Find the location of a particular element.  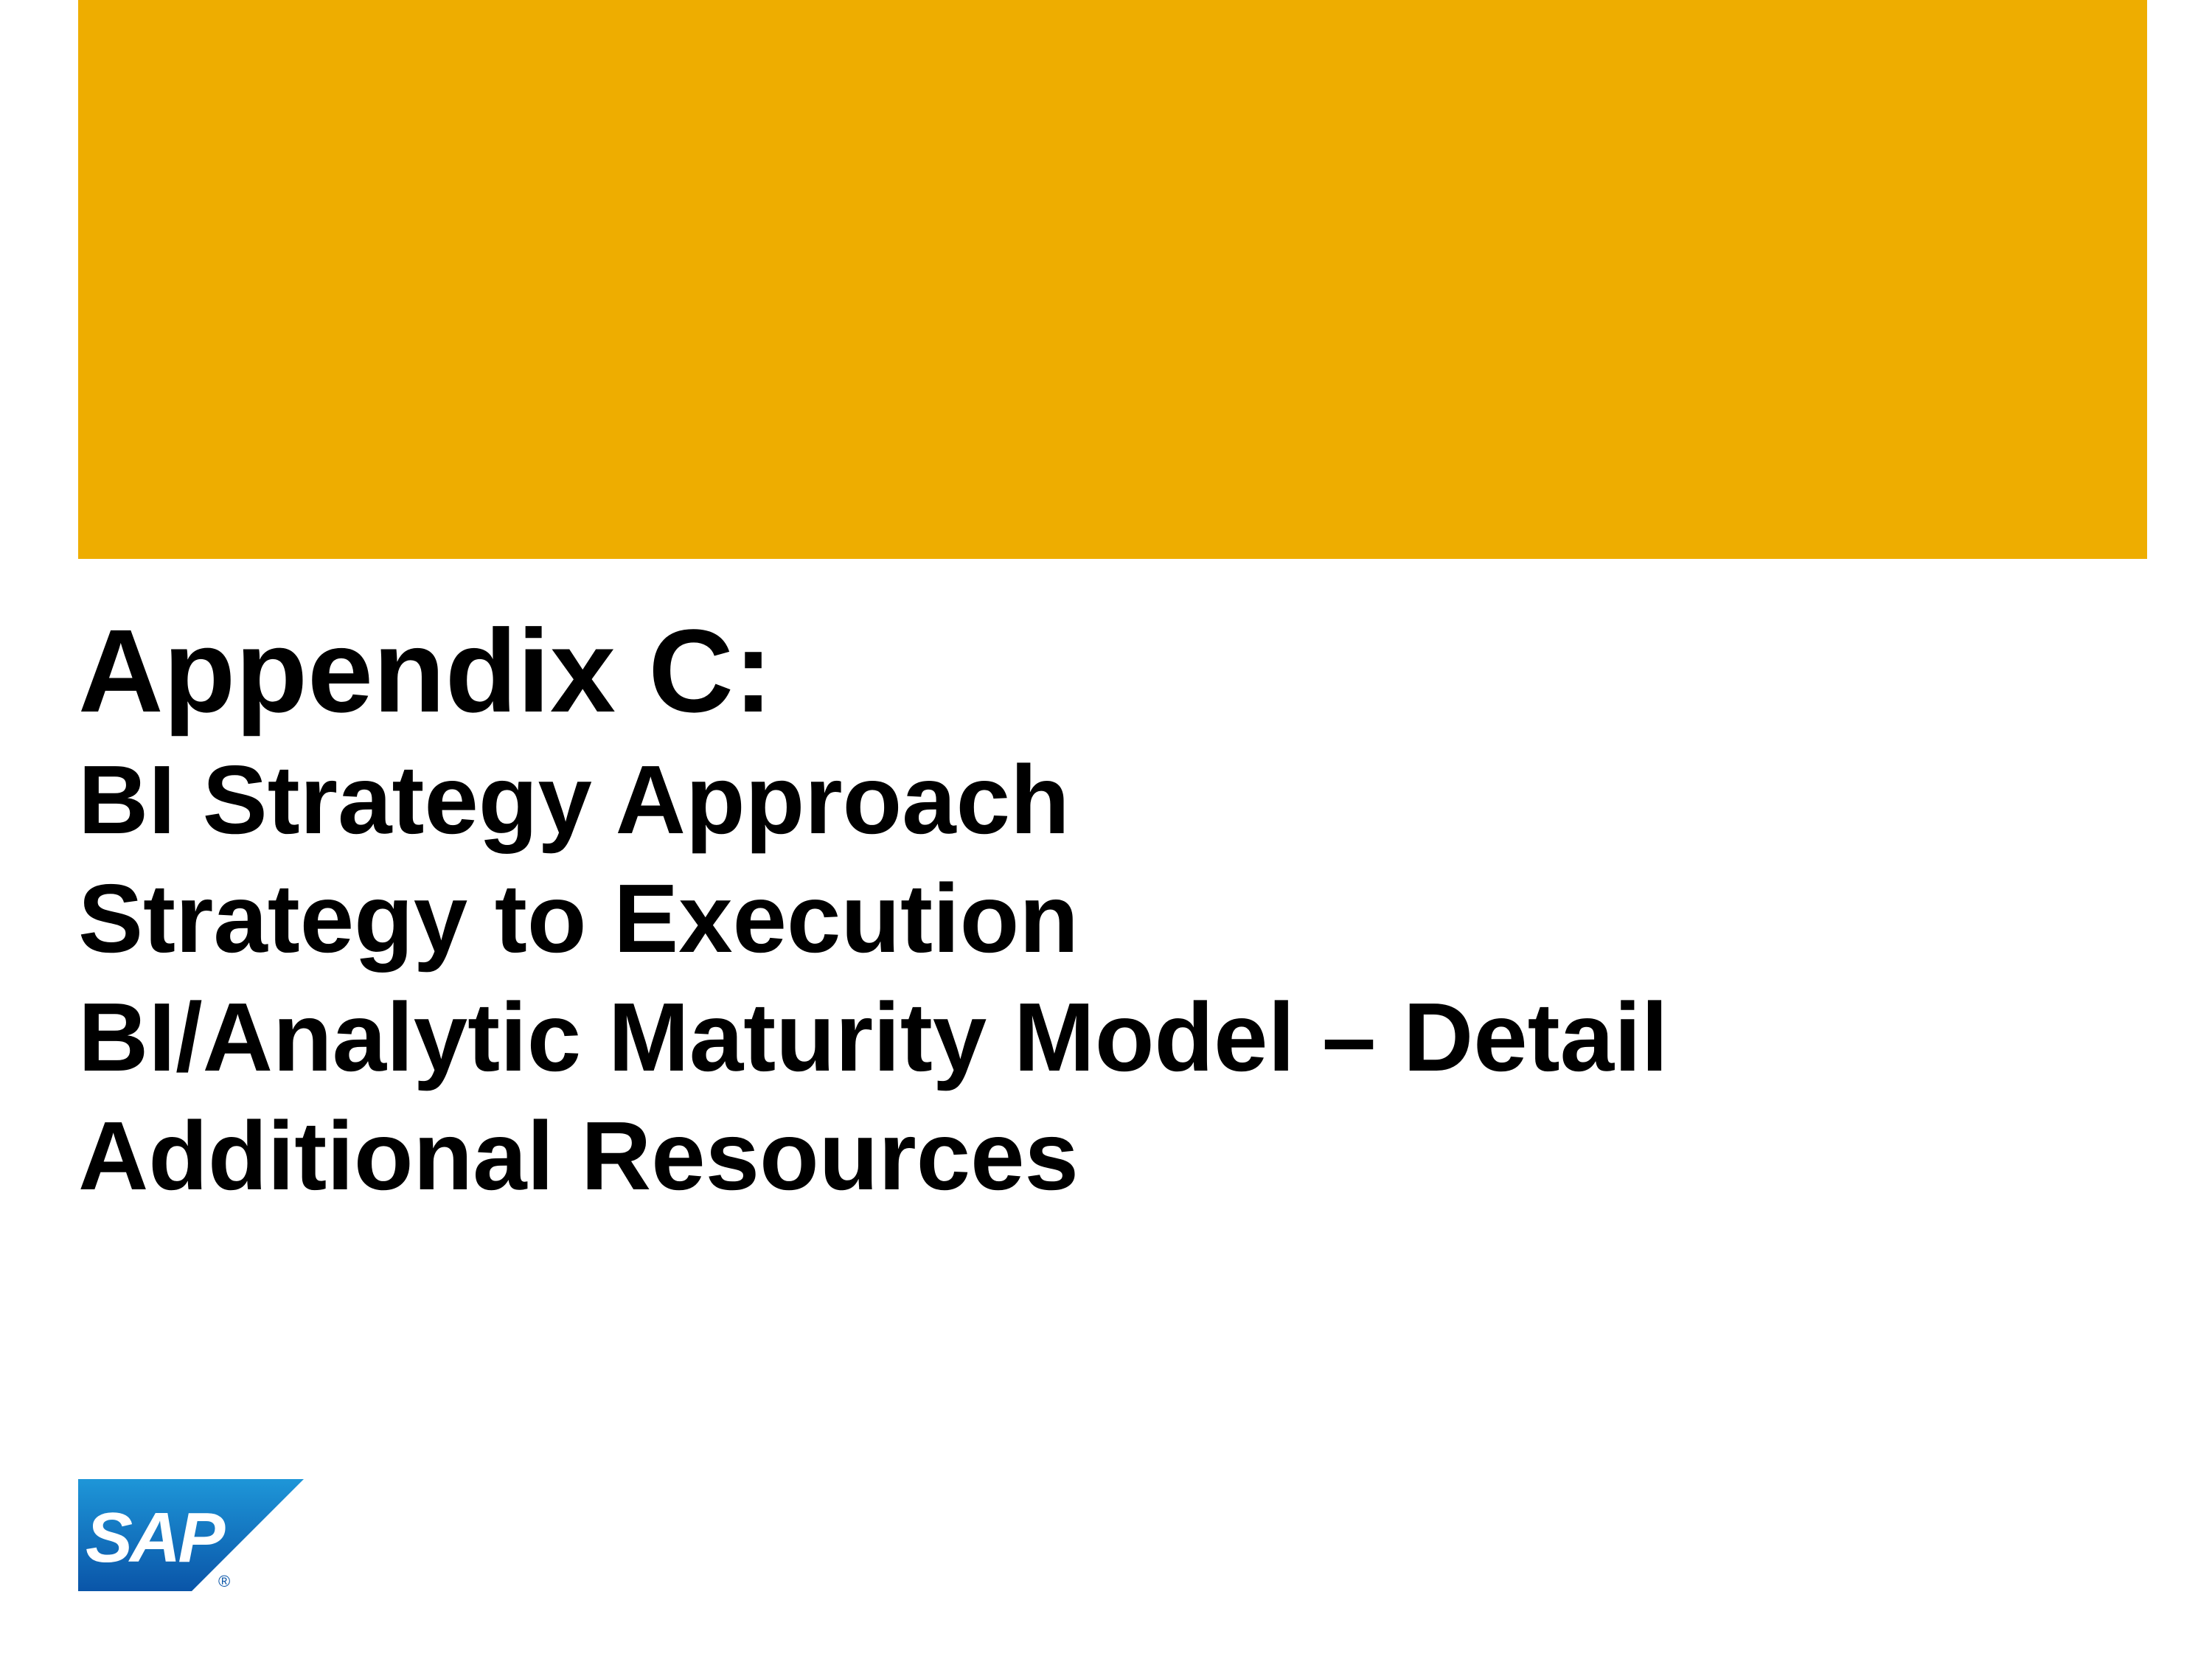

sap-logo: SAP ® is located at coordinates (191, 1535).